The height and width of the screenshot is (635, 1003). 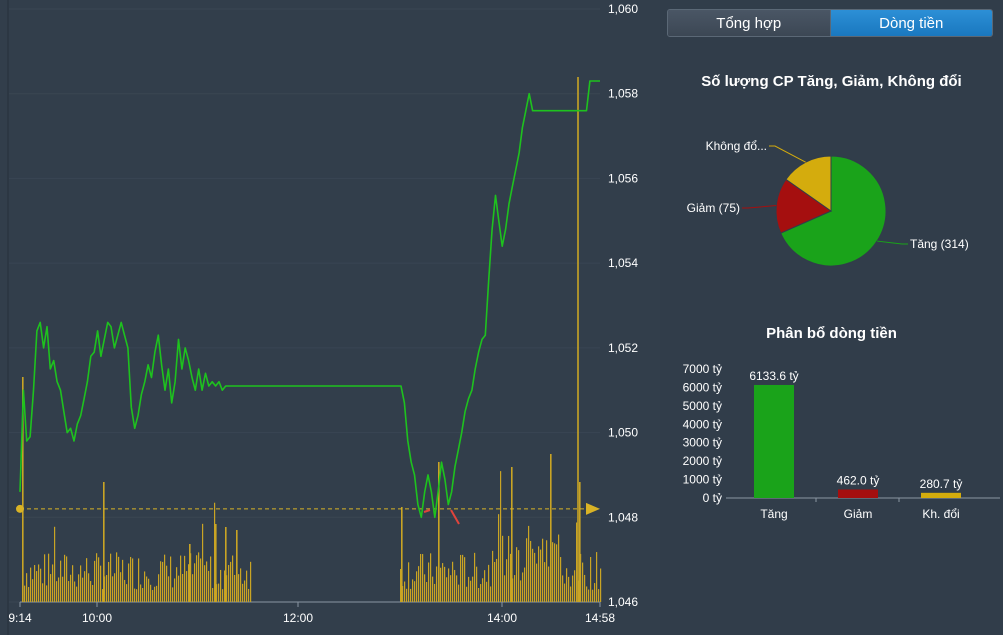 I want to click on pie-title: Số lượng CP Tăng, Giảm, Không đổi, so click(x=831, y=81).